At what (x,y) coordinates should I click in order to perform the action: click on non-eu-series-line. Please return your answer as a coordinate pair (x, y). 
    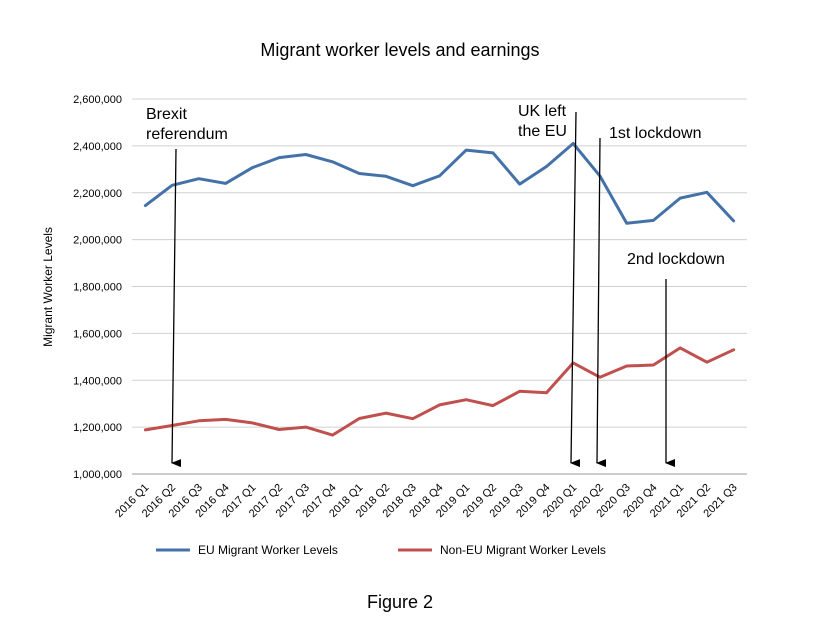
    Looking at the image, I should click on (439, 391).